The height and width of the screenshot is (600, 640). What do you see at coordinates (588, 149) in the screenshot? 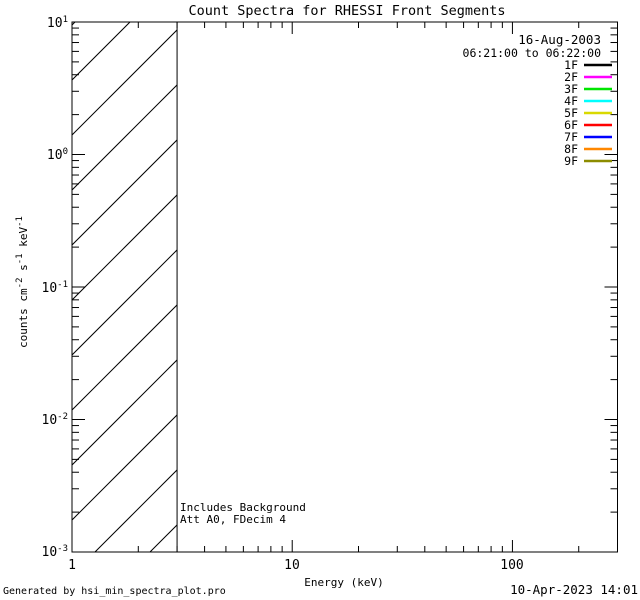
I see `legend-entry-8f: 8F` at bounding box center [588, 149].